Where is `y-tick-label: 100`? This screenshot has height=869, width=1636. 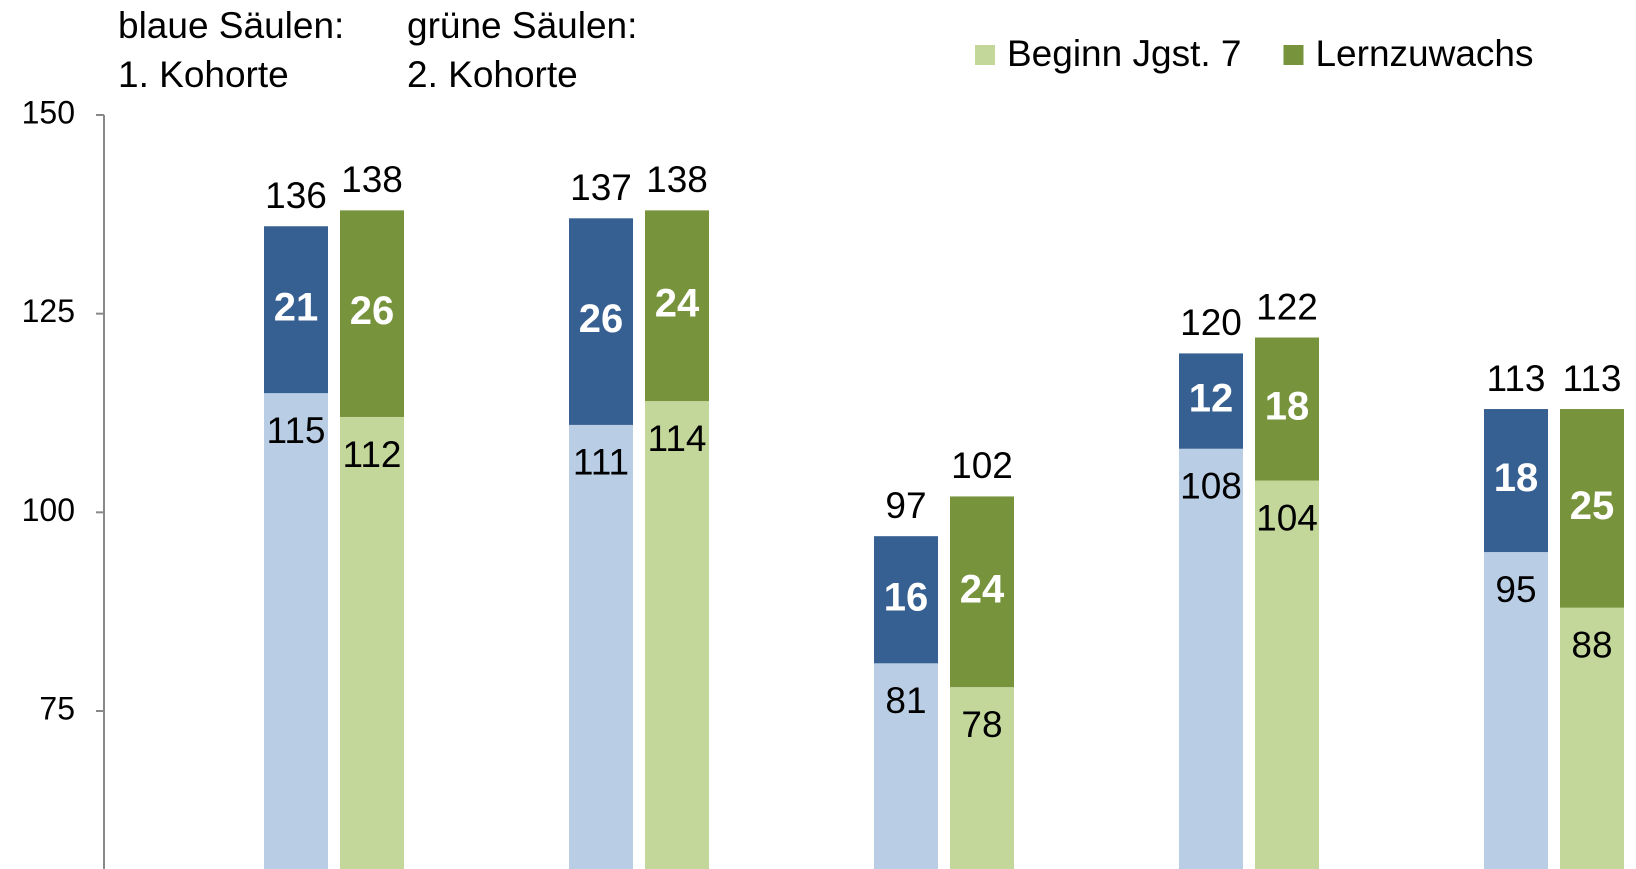 y-tick-label: 100 is located at coordinates (48, 510).